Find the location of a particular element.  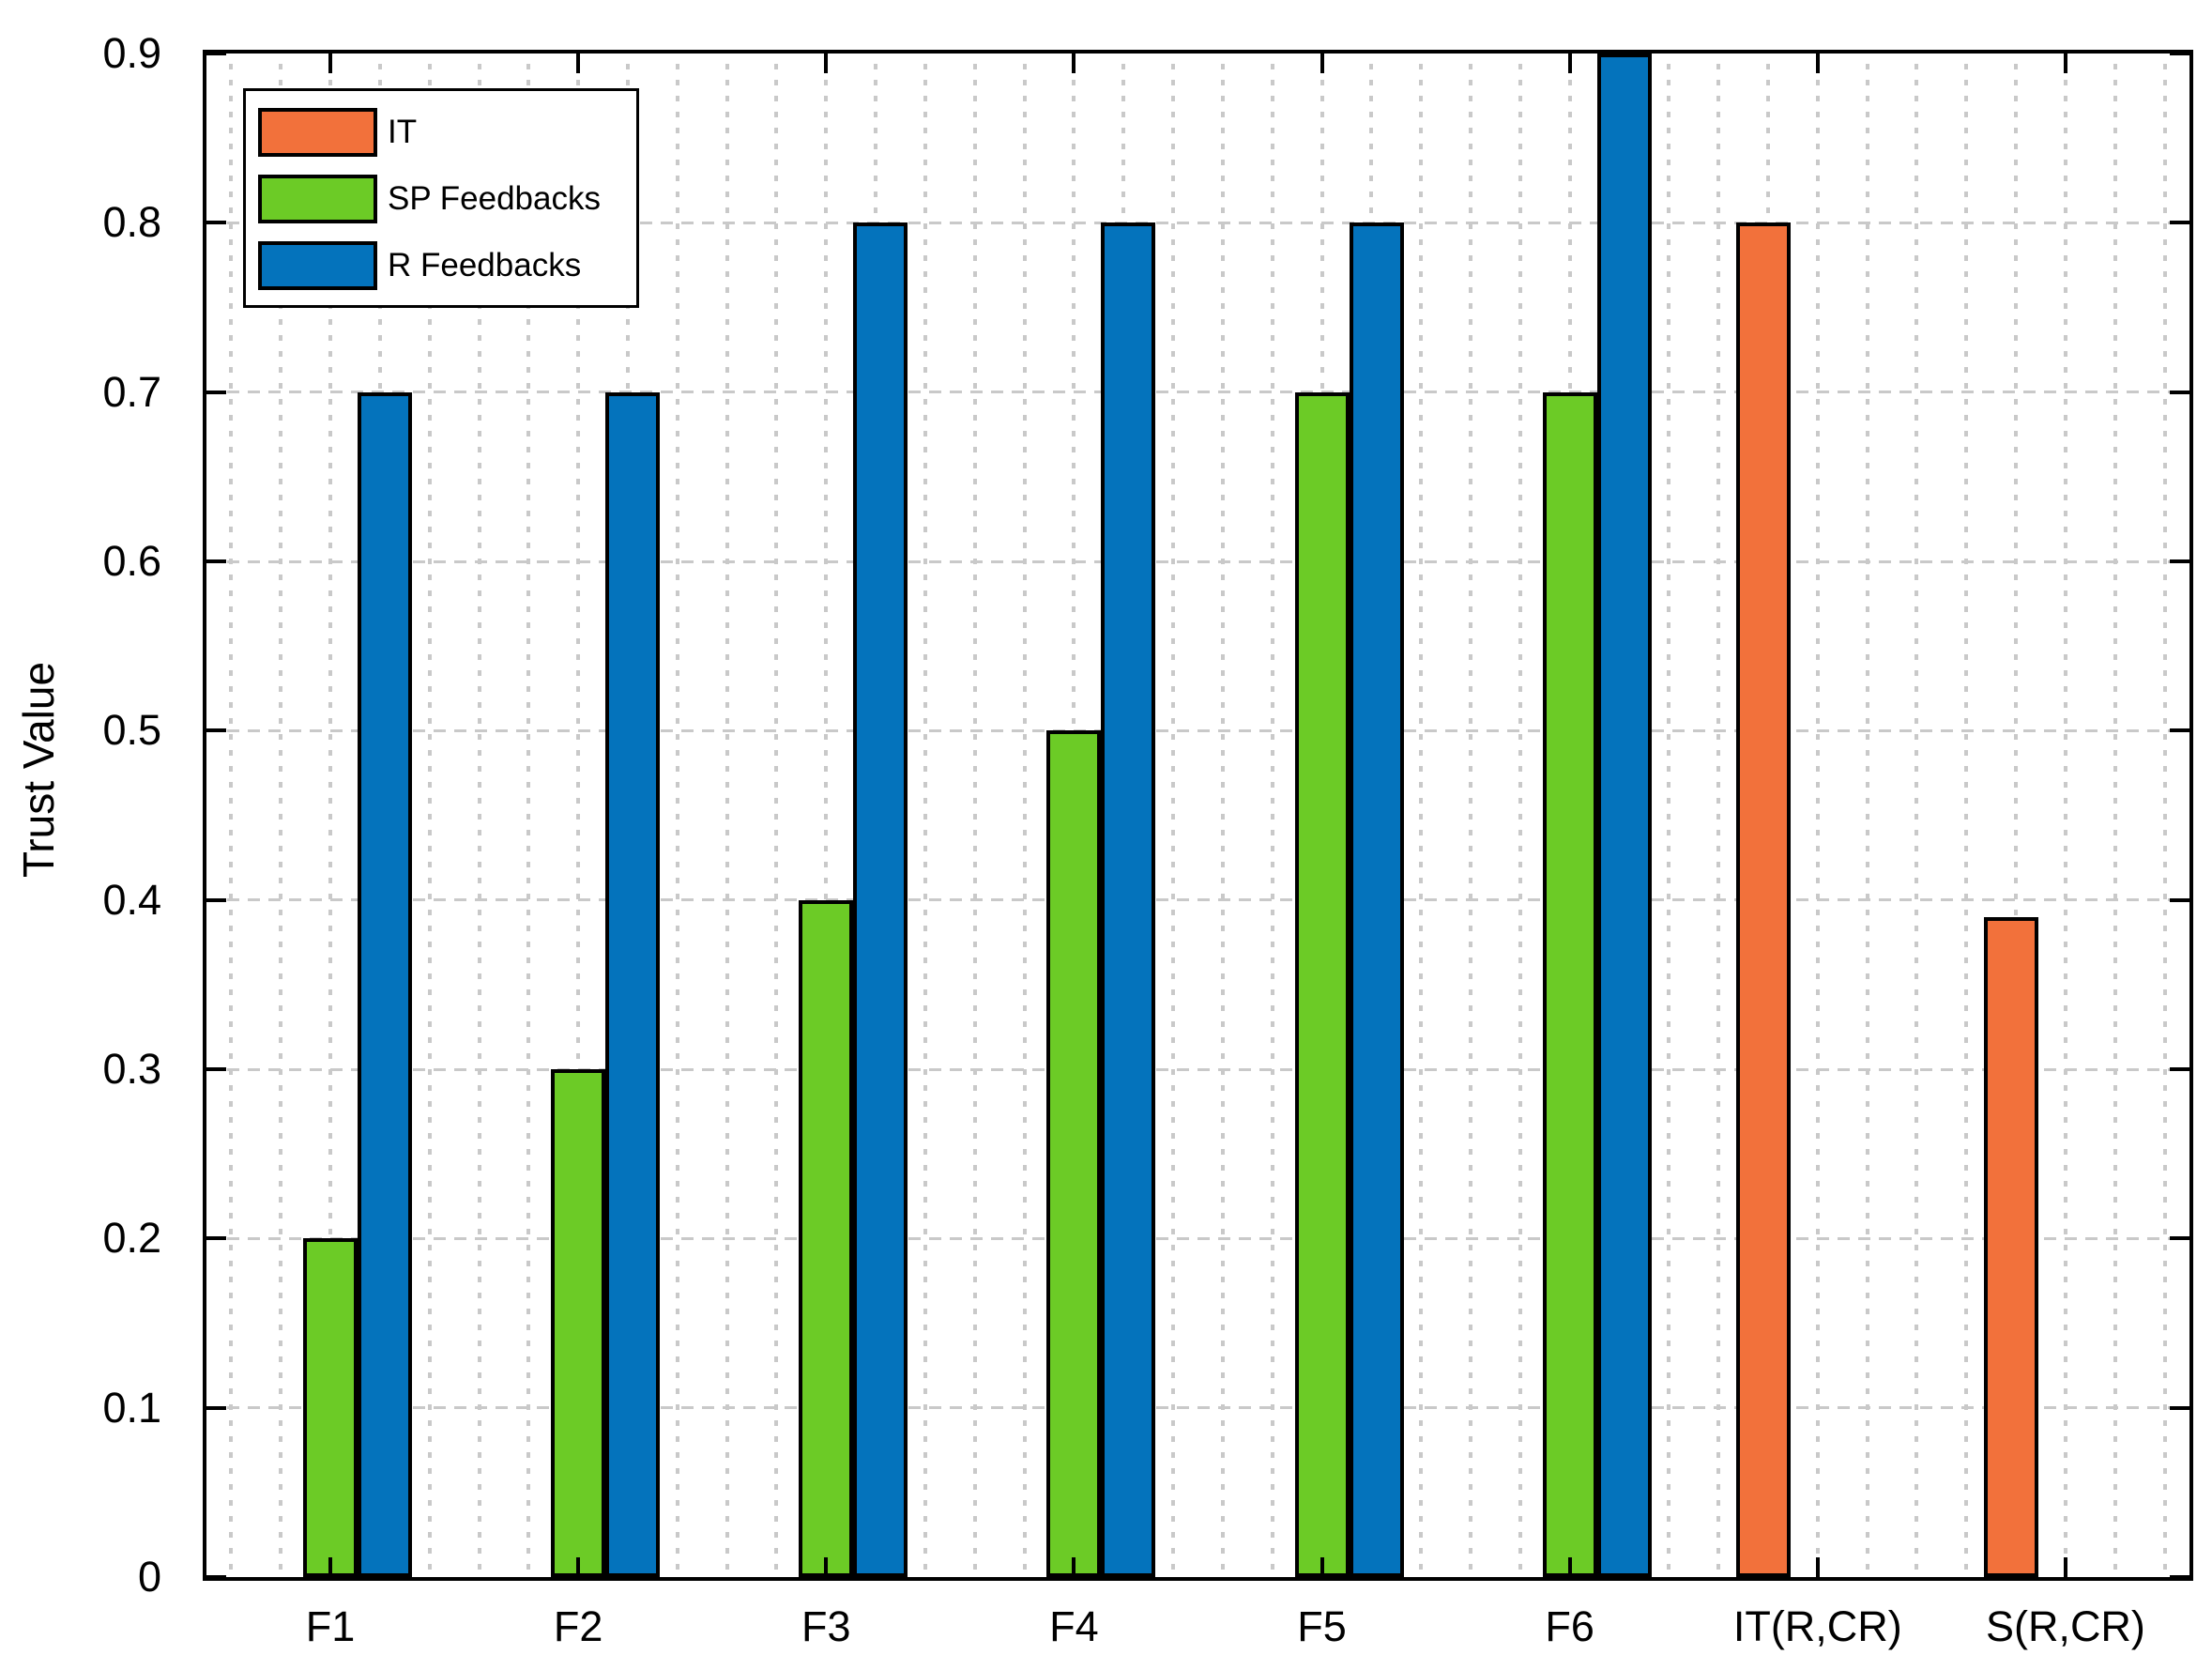

bar-r-feedbacks-f1 is located at coordinates (385, 984).